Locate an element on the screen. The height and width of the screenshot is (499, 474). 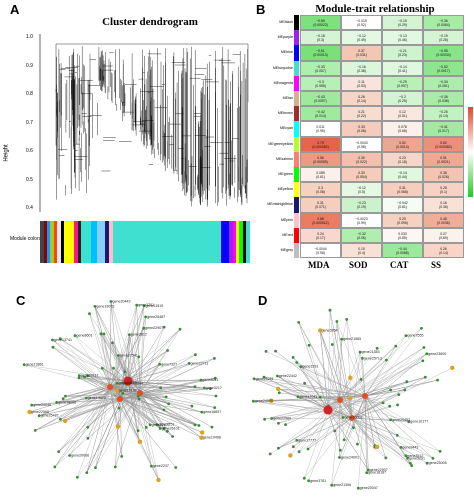
heatmap-cell: −0.29 (0.097) is located at coordinates (402, 83).